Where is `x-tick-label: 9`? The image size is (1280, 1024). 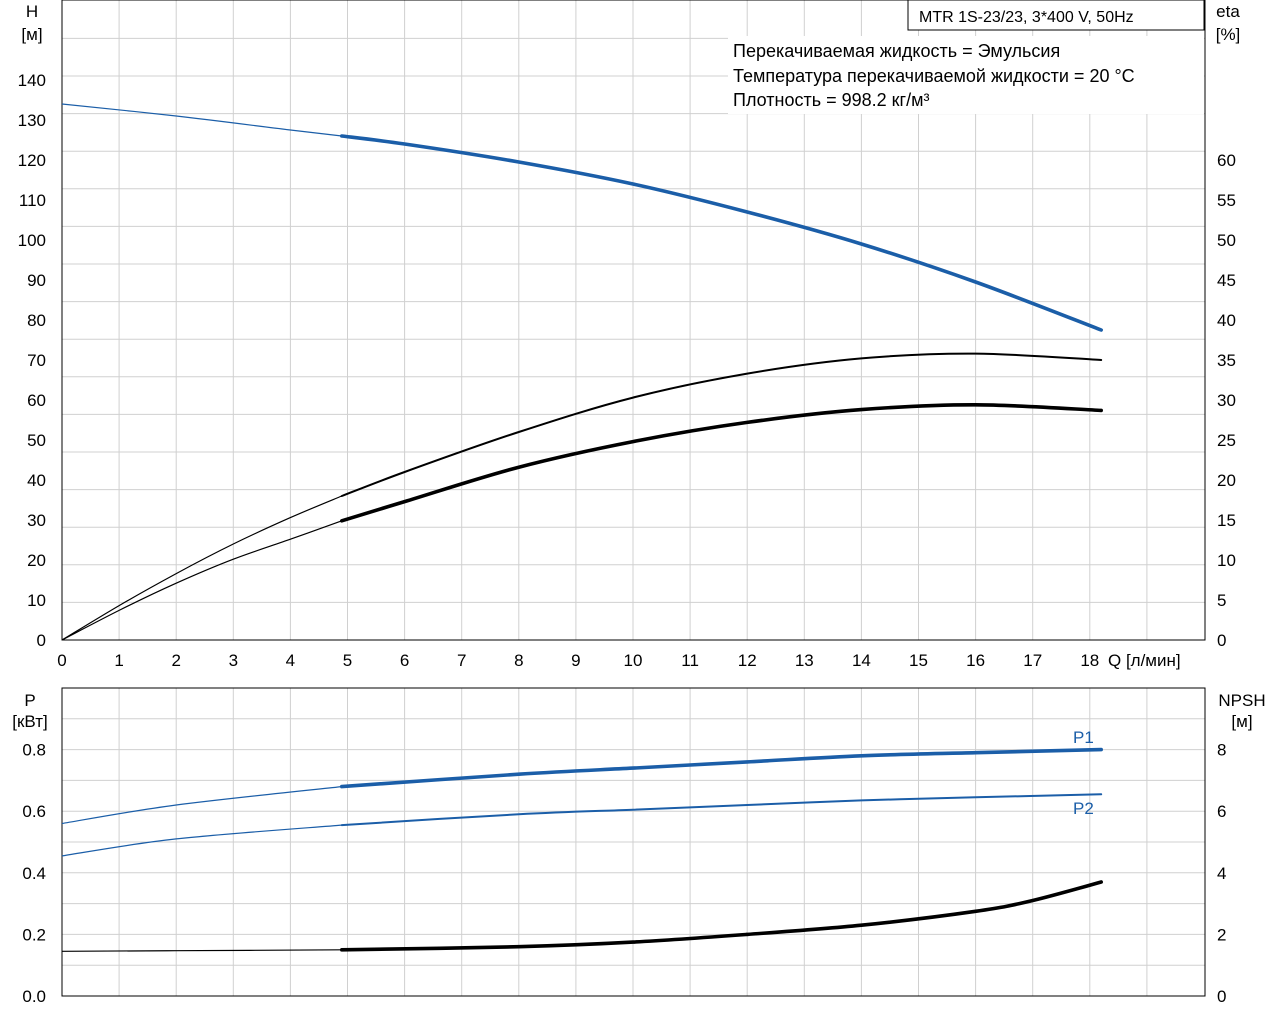
x-tick-label: 9 is located at coordinates (575, 660).